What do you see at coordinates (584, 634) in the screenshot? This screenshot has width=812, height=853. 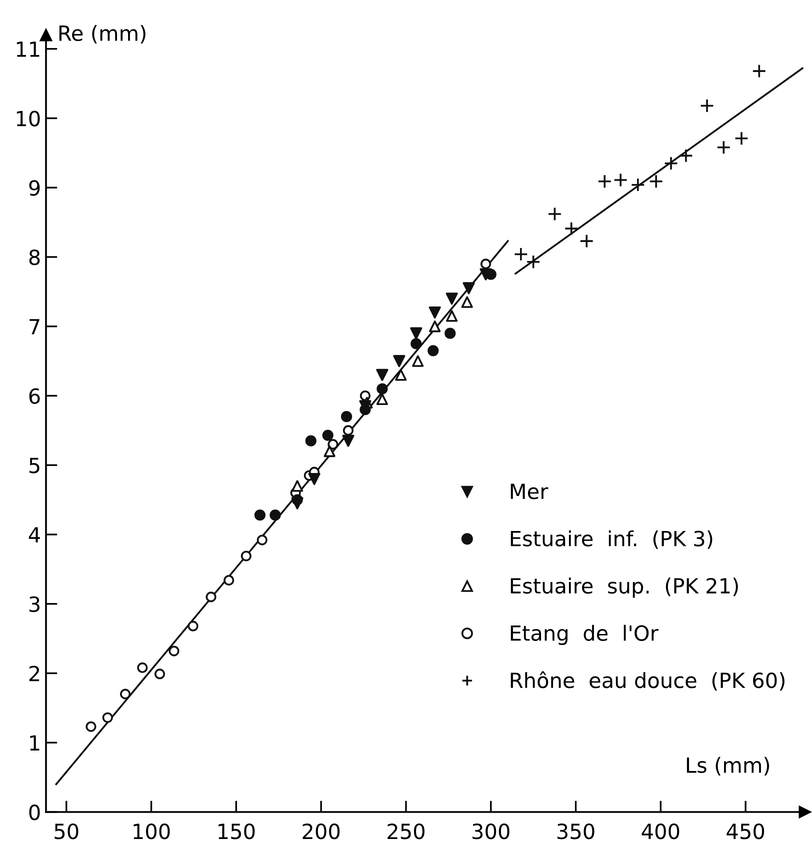 I see `legend-label: Etang de l'Or` at bounding box center [584, 634].